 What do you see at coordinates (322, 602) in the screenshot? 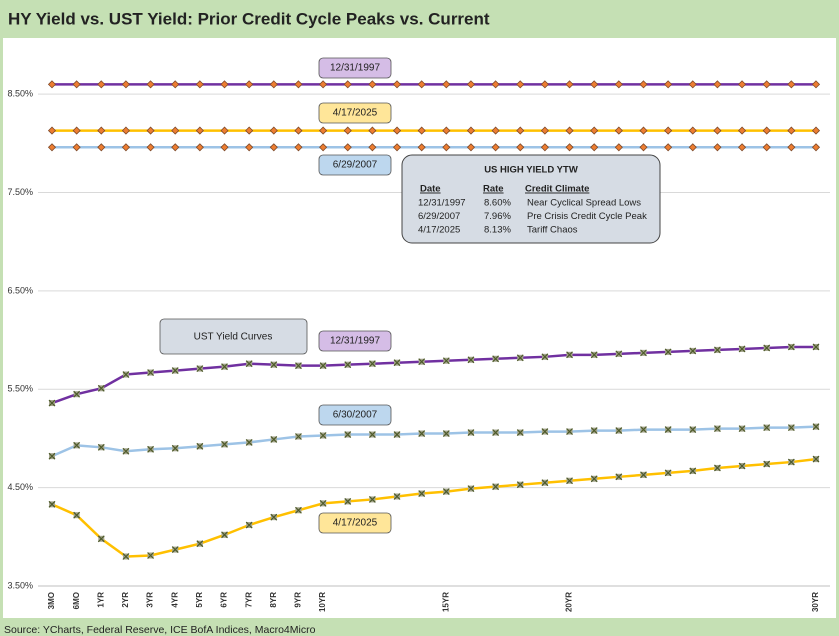
I see `x-tick-label: 10YR` at bounding box center [322, 602].